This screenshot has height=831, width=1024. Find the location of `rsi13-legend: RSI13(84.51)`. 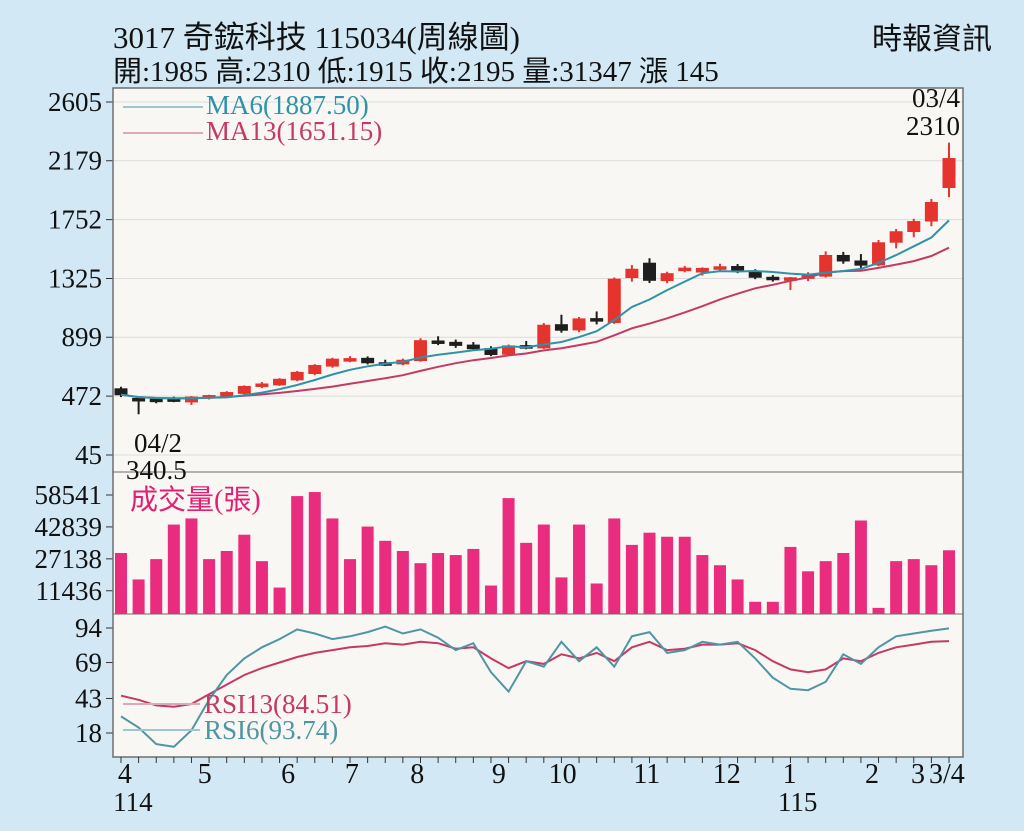

rsi13-legend: RSI13(84.51) is located at coordinates (278, 704).